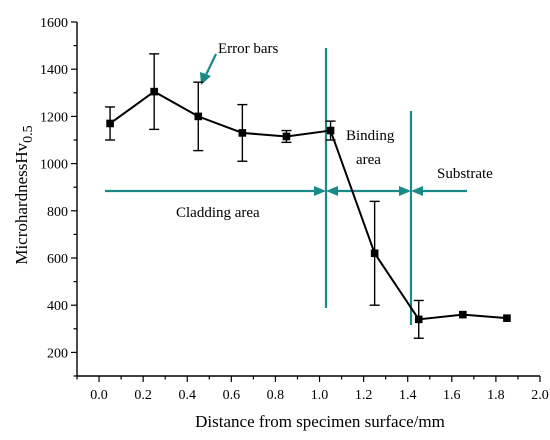 The height and width of the screenshot is (440, 550). What do you see at coordinates (320, 395) in the screenshot?
I see `x-tick-label-5: 1.0` at bounding box center [320, 395].